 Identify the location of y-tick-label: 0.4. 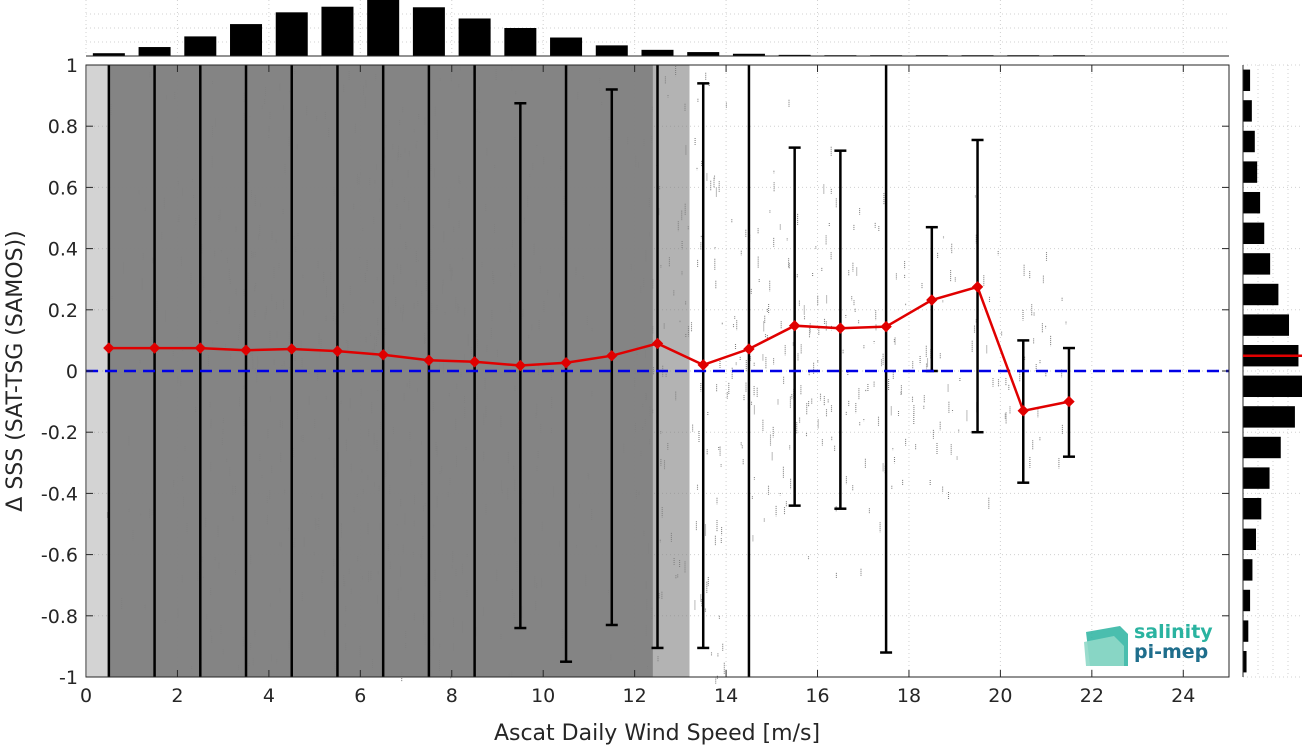
(63, 250).